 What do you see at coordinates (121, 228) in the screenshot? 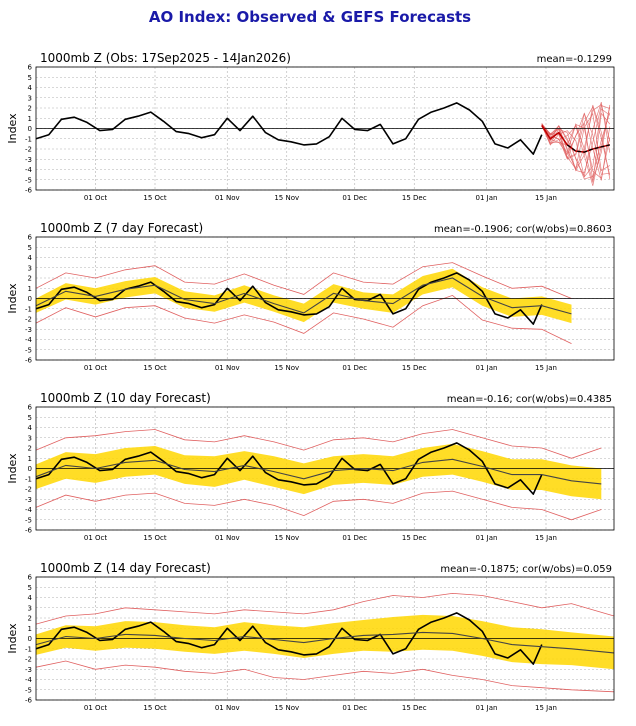
I see `panel-title: 1000mb Z (7 day Forecast)` at bounding box center [121, 228].